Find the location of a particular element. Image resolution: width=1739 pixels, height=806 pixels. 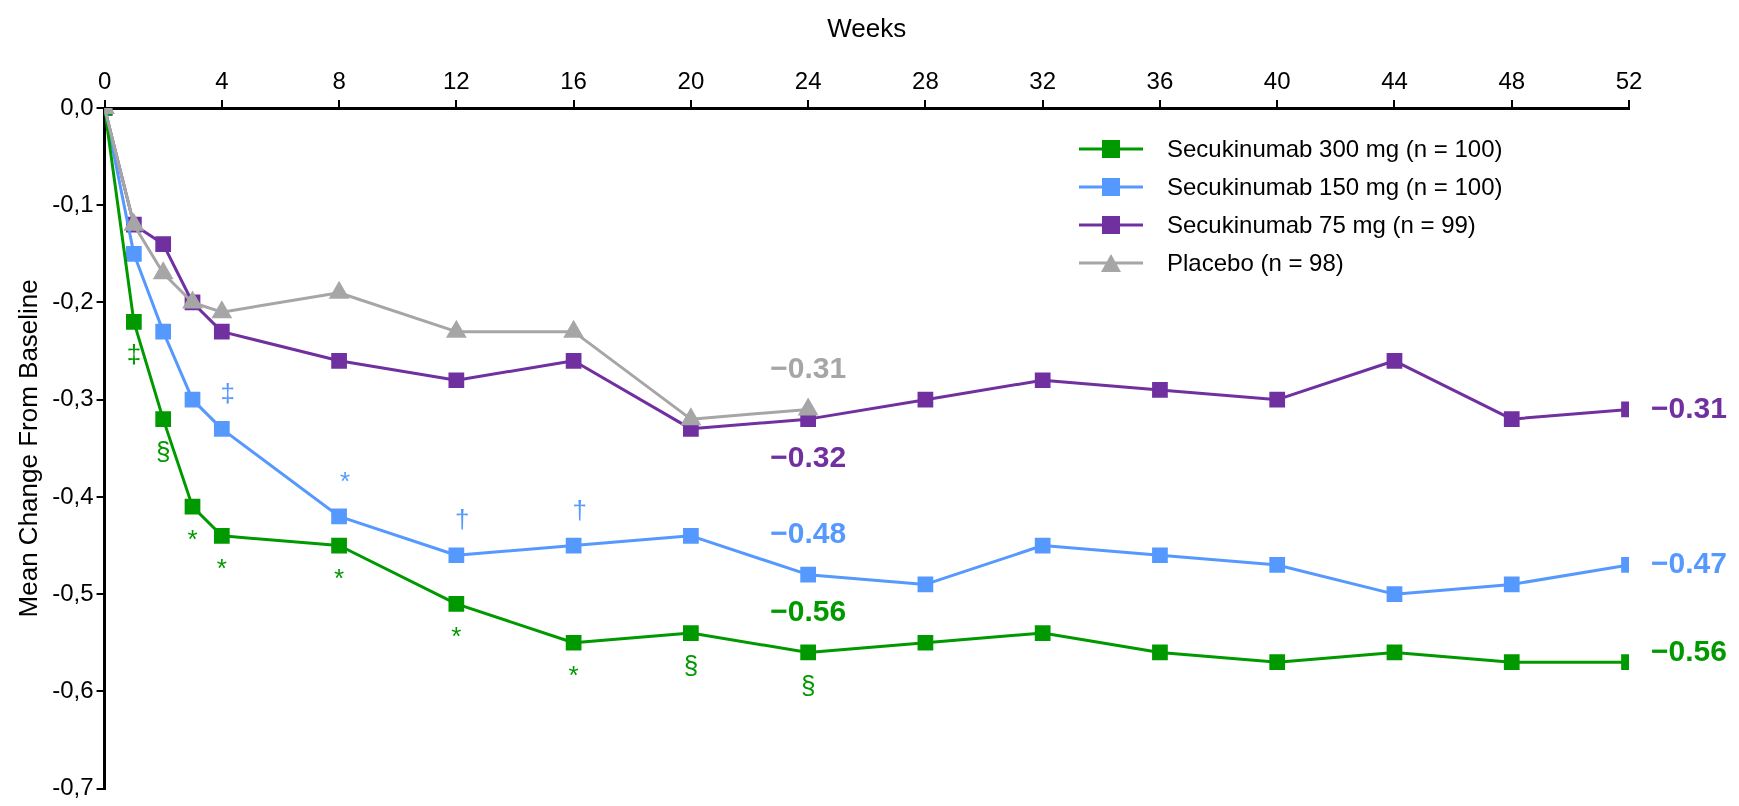

x-axis-title: Weeks is located at coordinates (867, 27).